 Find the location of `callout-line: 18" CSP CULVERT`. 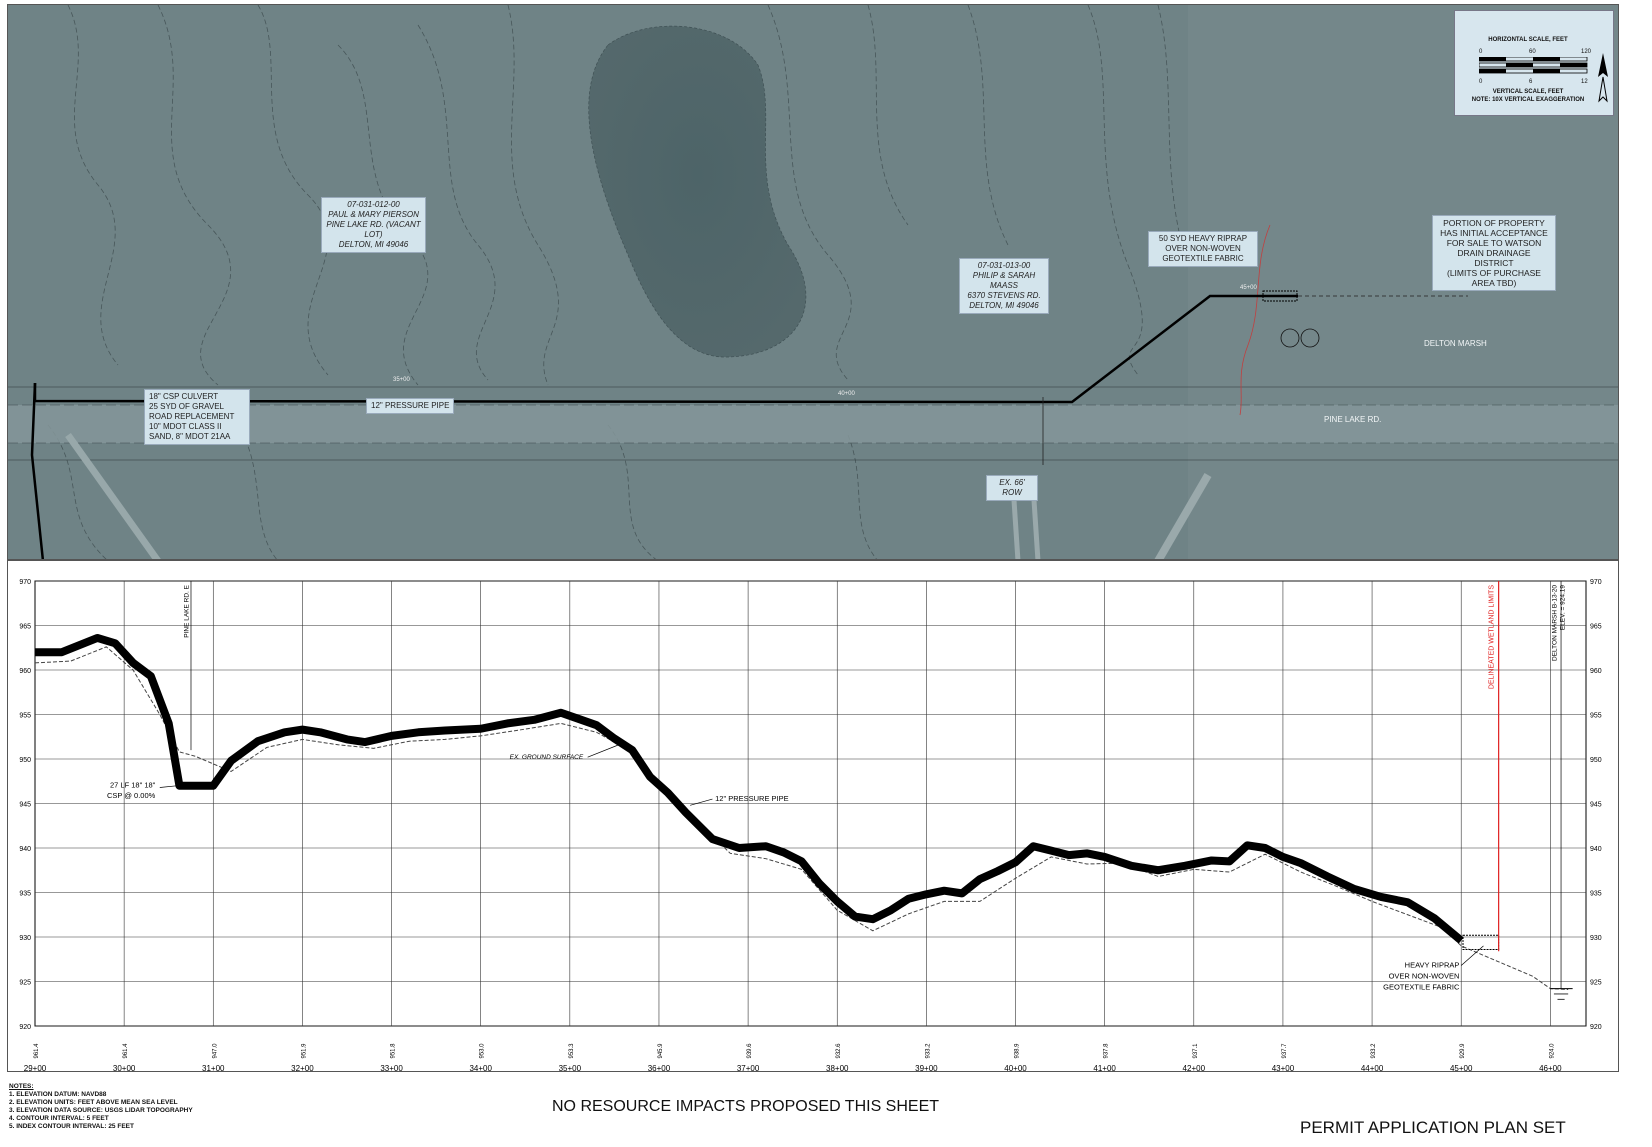

callout-line: 18" CSP CULVERT is located at coordinates (184, 396).